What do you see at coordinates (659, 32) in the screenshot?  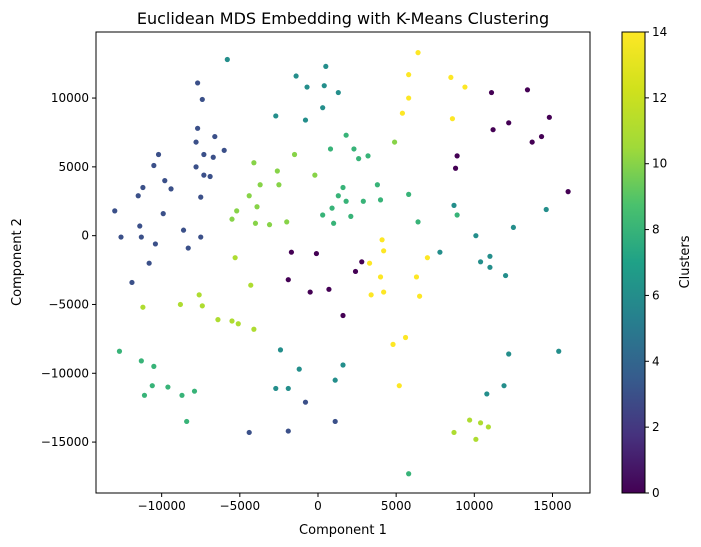 I see `colorbar-tick-label: 14` at bounding box center [659, 32].